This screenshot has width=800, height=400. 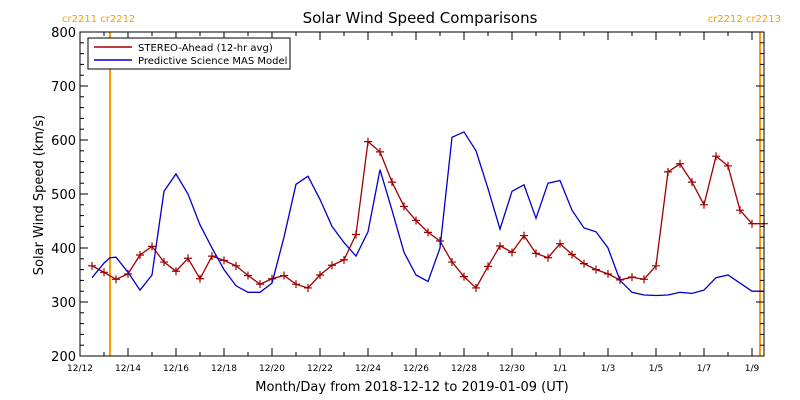 I want to click on y-axis-label: Solar Wind Speed (km/s), so click(x=39, y=195).